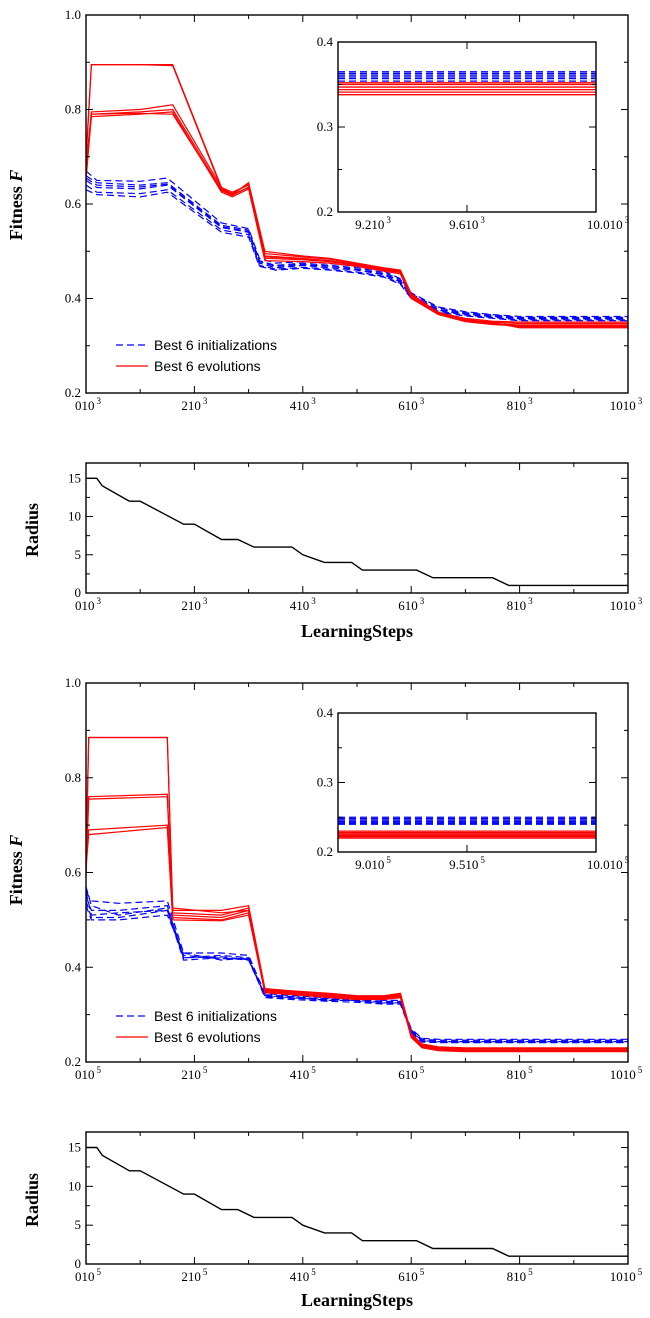 This screenshot has height=1318, width=650. What do you see at coordinates (467, 223) in the screenshot?
I see `x-tick-label: 9.610 3` at bounding box center [467, 223].